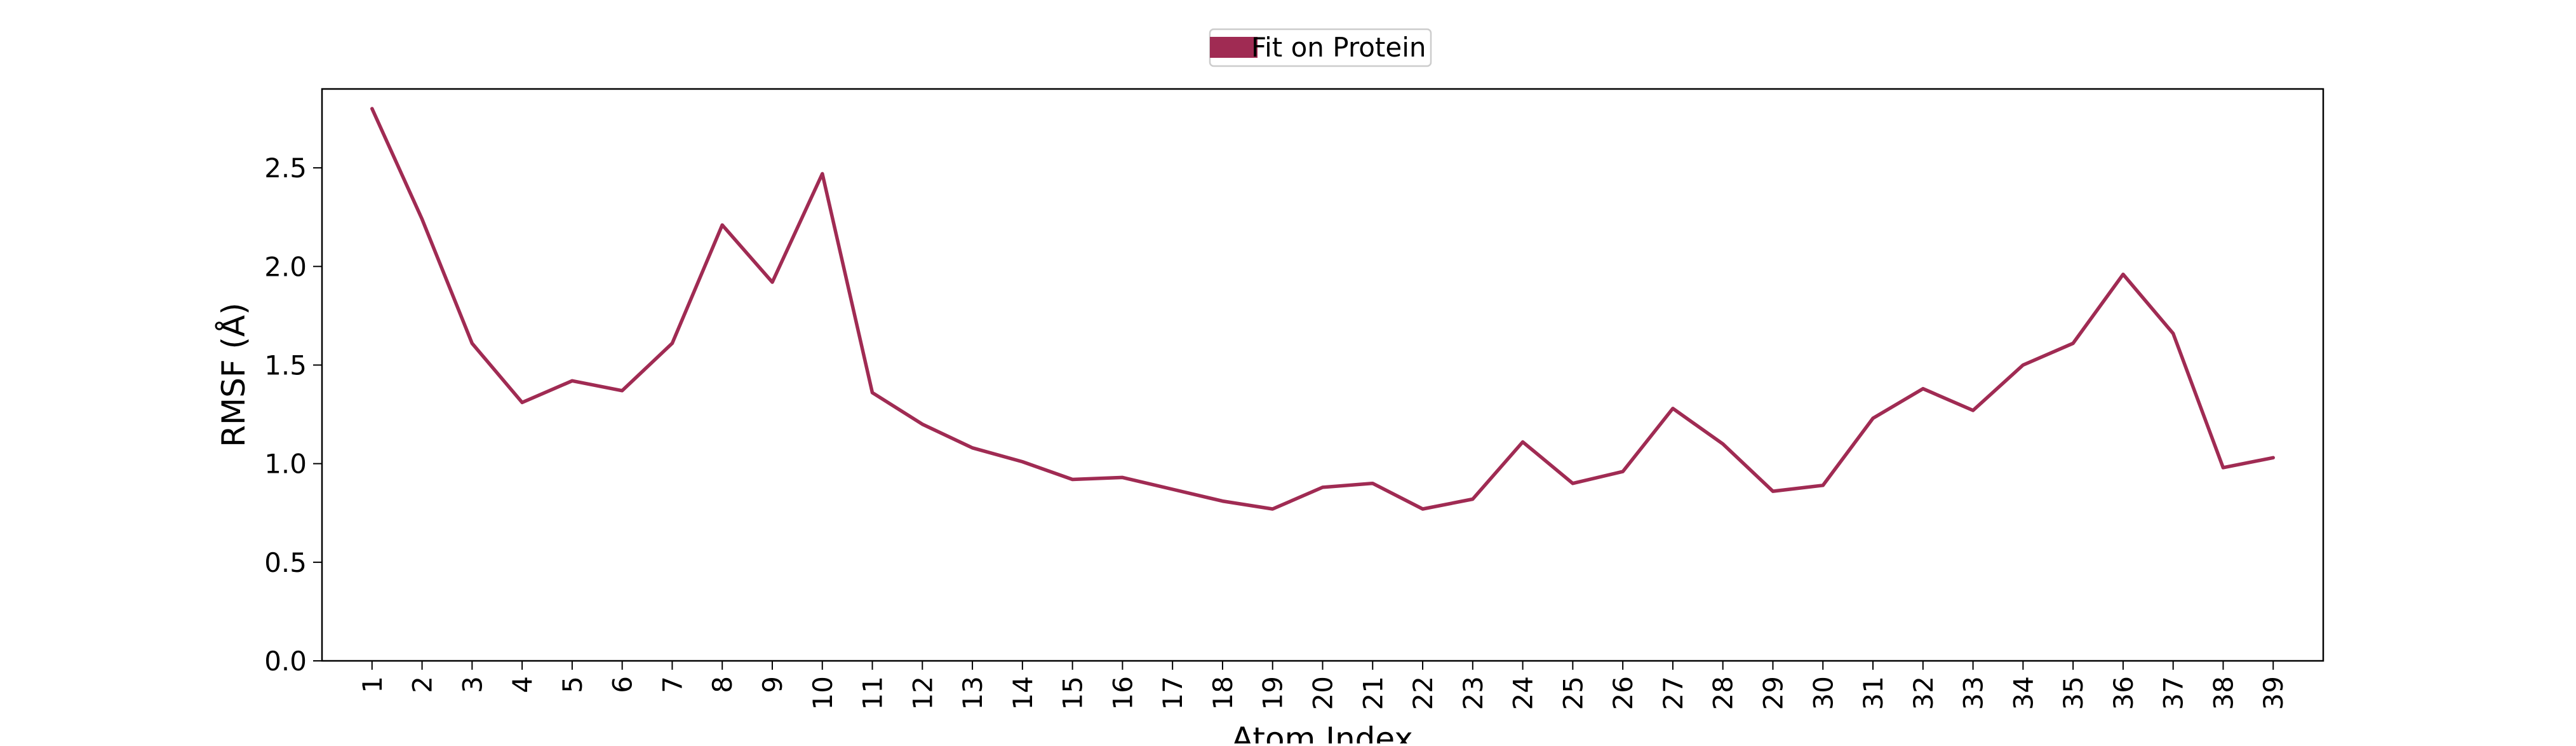  What do you see at coordinates (1473, 693) in the screenshot?
I see `x-tick-label: 23` at bounding box center [1473, 693].